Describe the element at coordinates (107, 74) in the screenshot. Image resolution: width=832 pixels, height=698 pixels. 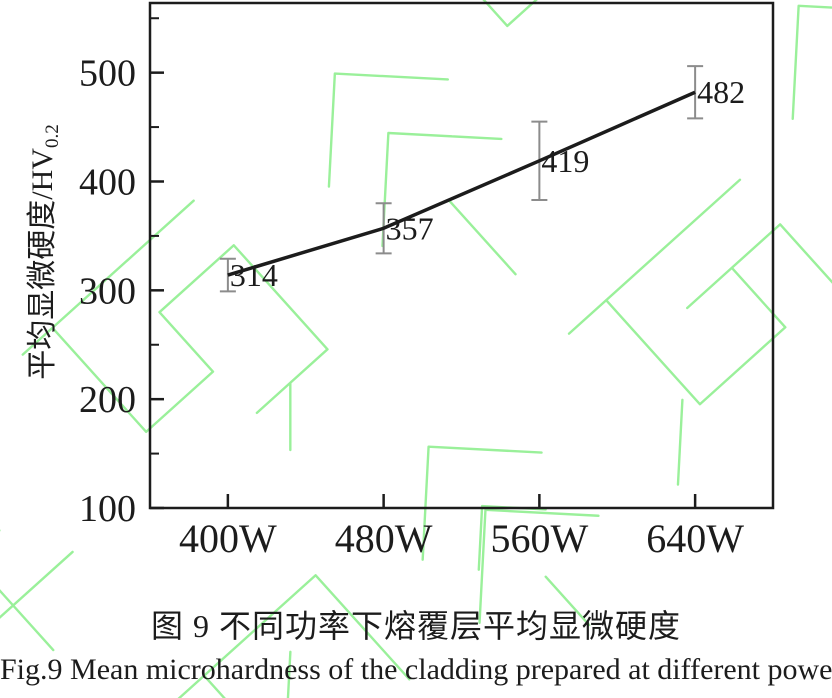
I see `y-axis-tick-label: 500` at that location.